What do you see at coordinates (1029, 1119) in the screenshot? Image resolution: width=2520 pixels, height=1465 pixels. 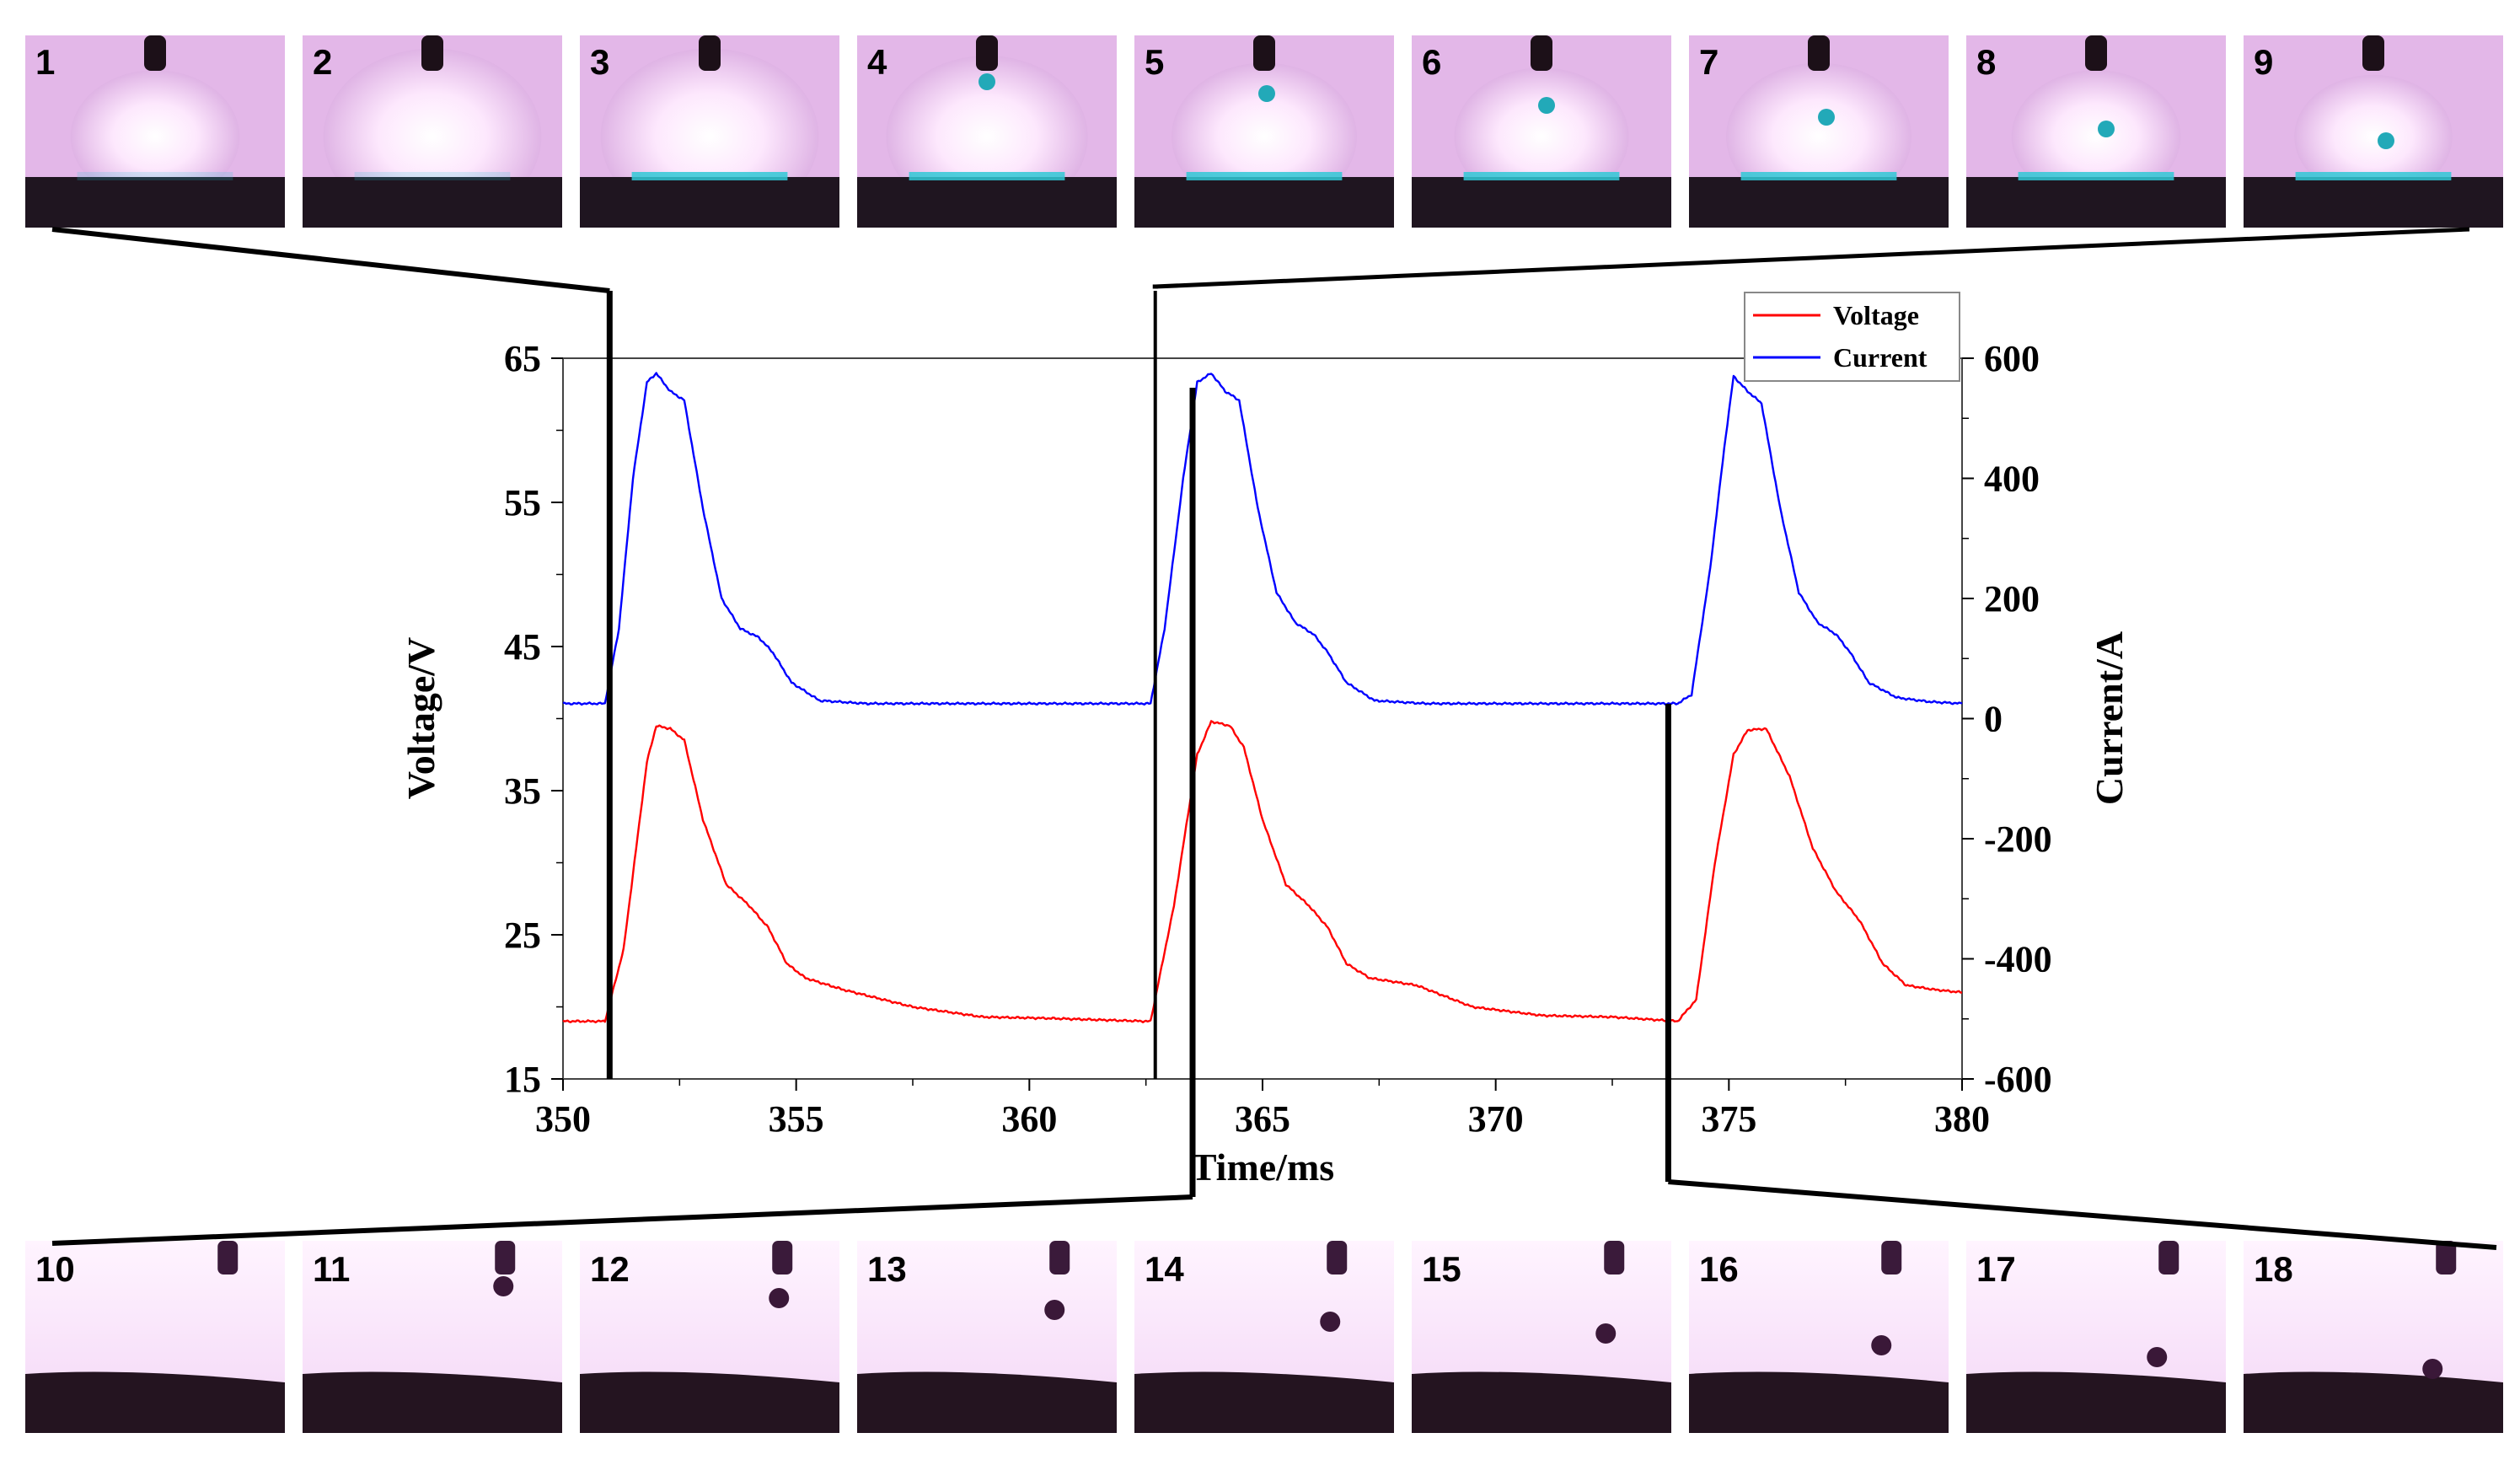 I see `x-tick-label: 360` at bounding box center [1029, 1119].